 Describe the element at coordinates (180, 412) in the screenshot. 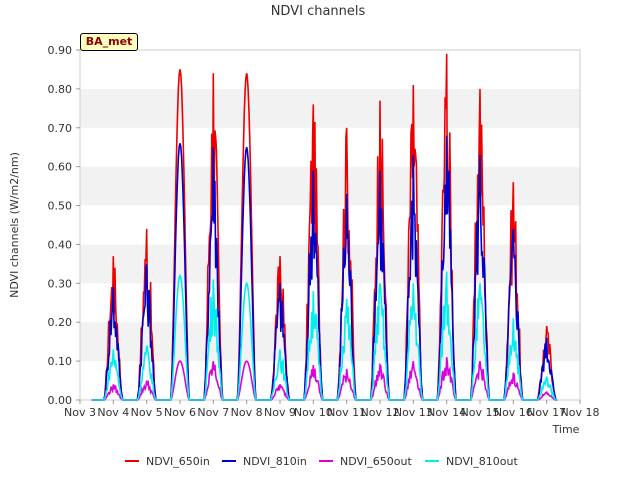

I see `x-tick-label: Nov 6` at that location.